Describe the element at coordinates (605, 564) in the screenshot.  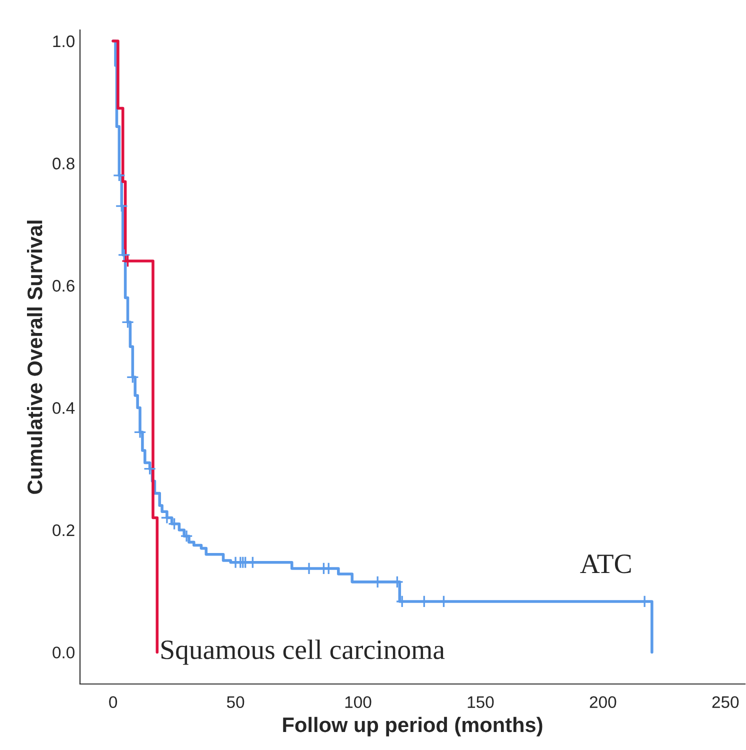
I see `series-label: ATC` at that location.